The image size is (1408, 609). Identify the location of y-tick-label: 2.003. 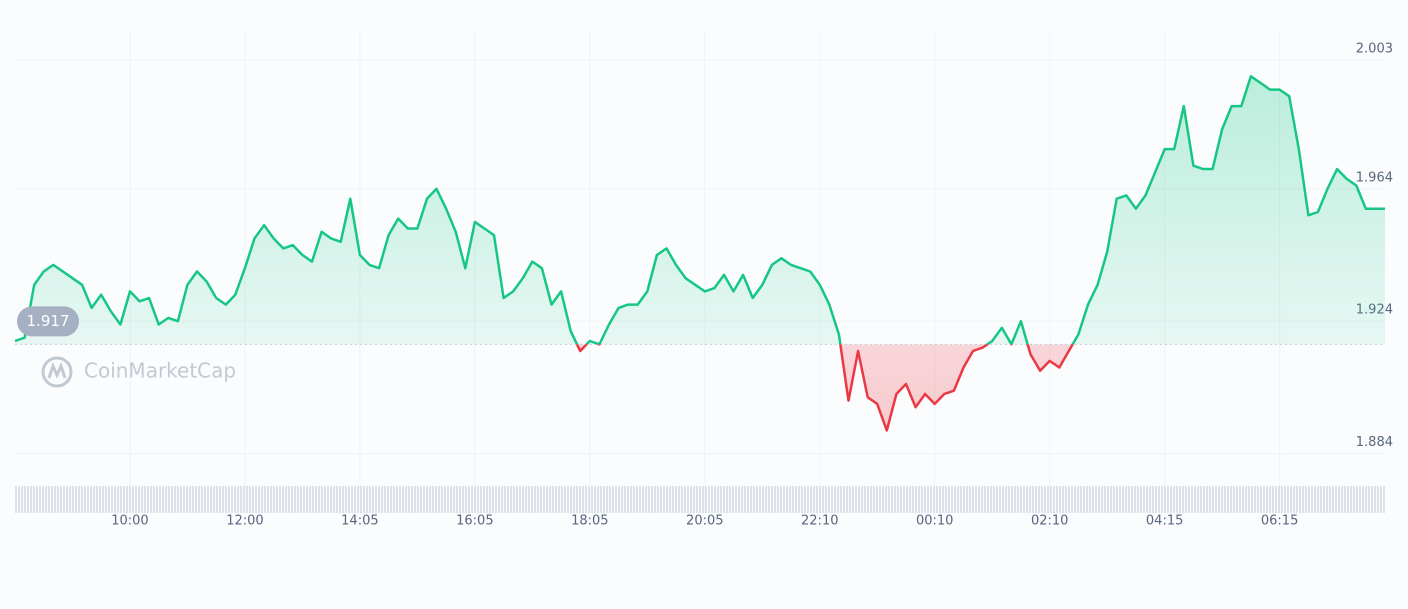
(1374, 48).